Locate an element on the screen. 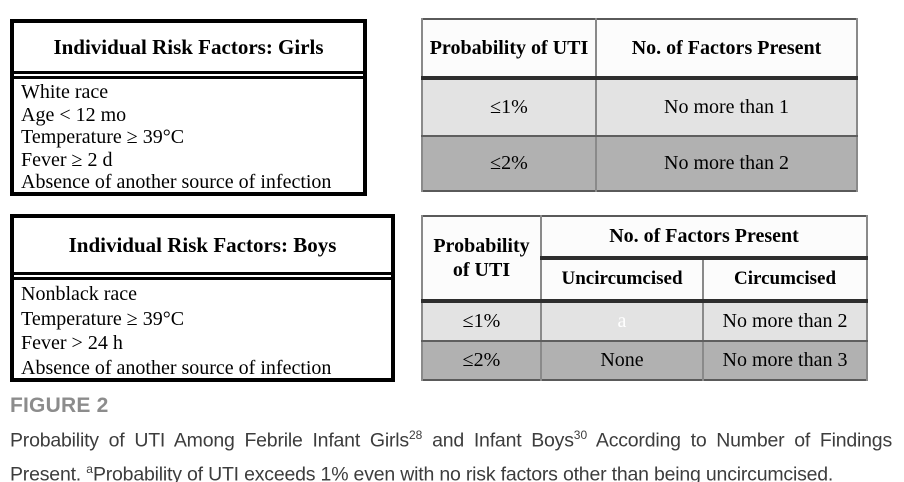 The image size is (904, 482). boys-table-col1-header: Probability of UTI is located at coordinates (481, 259).